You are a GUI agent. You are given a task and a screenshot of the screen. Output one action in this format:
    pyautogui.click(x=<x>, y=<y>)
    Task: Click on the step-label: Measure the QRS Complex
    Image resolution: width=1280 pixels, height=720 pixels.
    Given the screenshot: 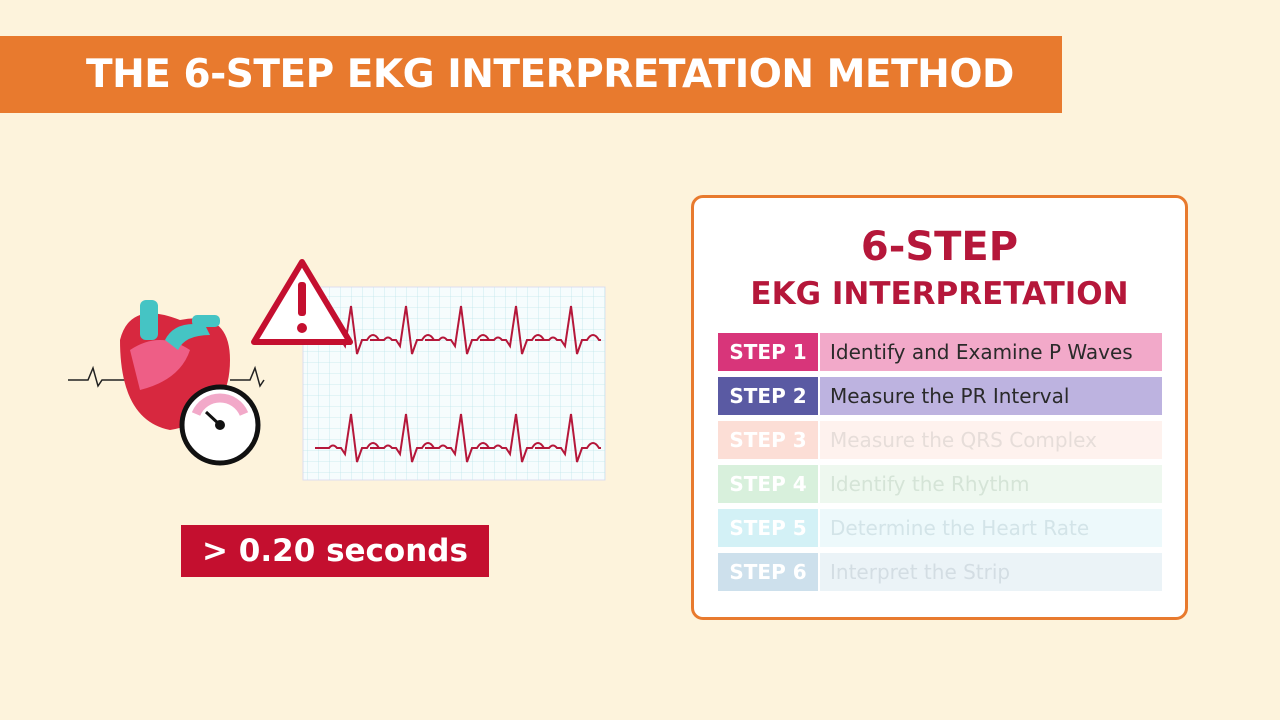 What is the action you would take?
    pyautogui.click(x=991, y=440)
    